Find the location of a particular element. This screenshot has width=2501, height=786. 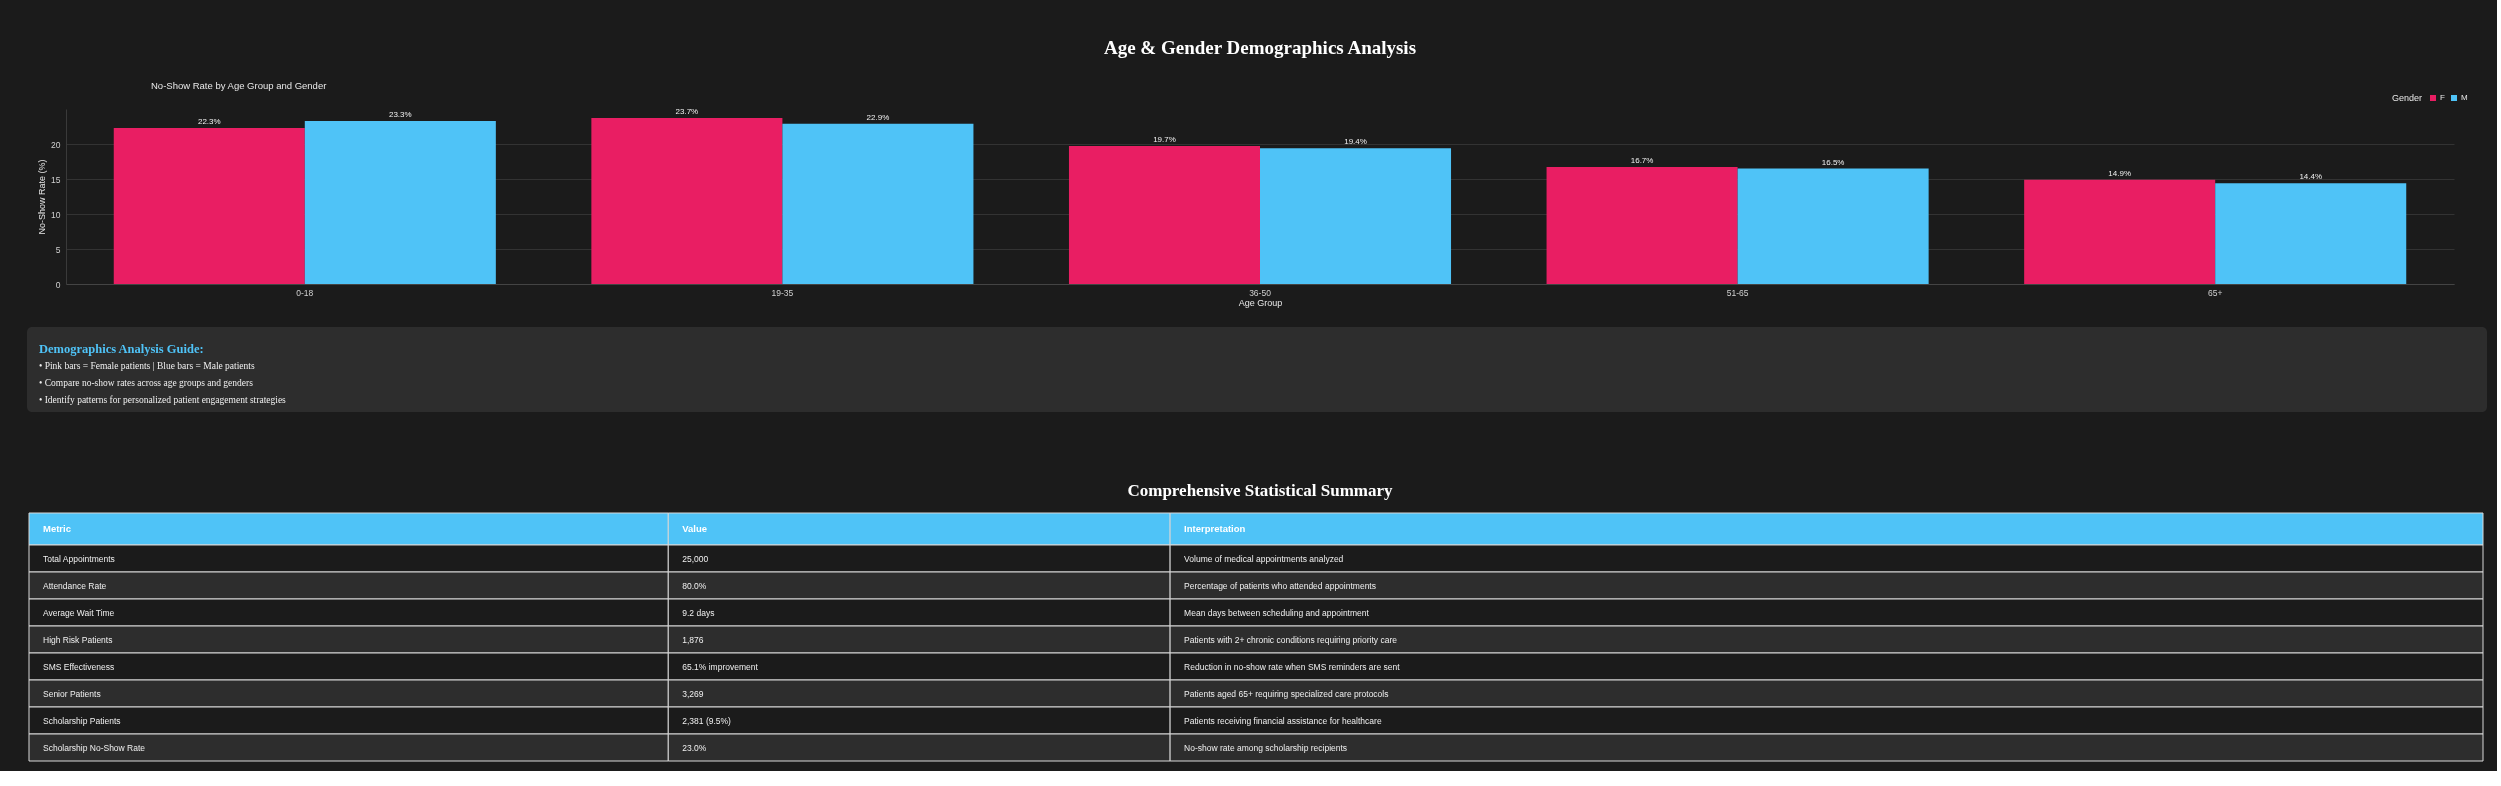

chart-title: Age & Gender Demographics Analysis is located at coordinates (1260, 47).